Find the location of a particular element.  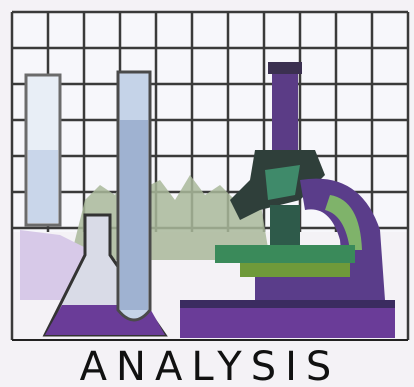

stage-lower is located at coordinates (295, 270).